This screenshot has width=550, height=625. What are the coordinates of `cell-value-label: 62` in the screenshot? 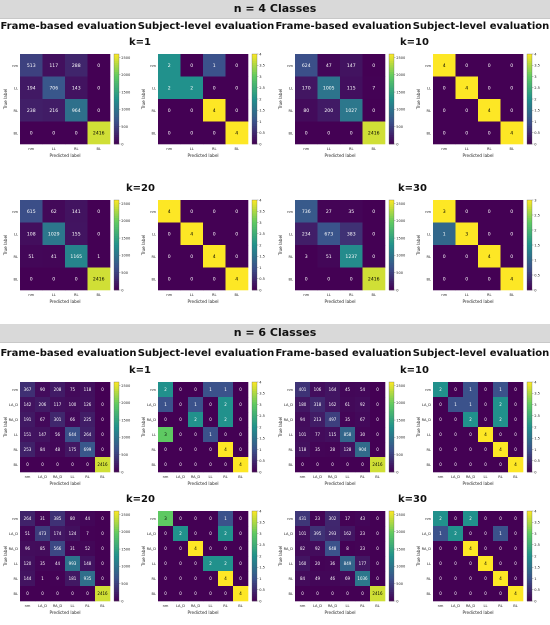 It's located at (54, 212).